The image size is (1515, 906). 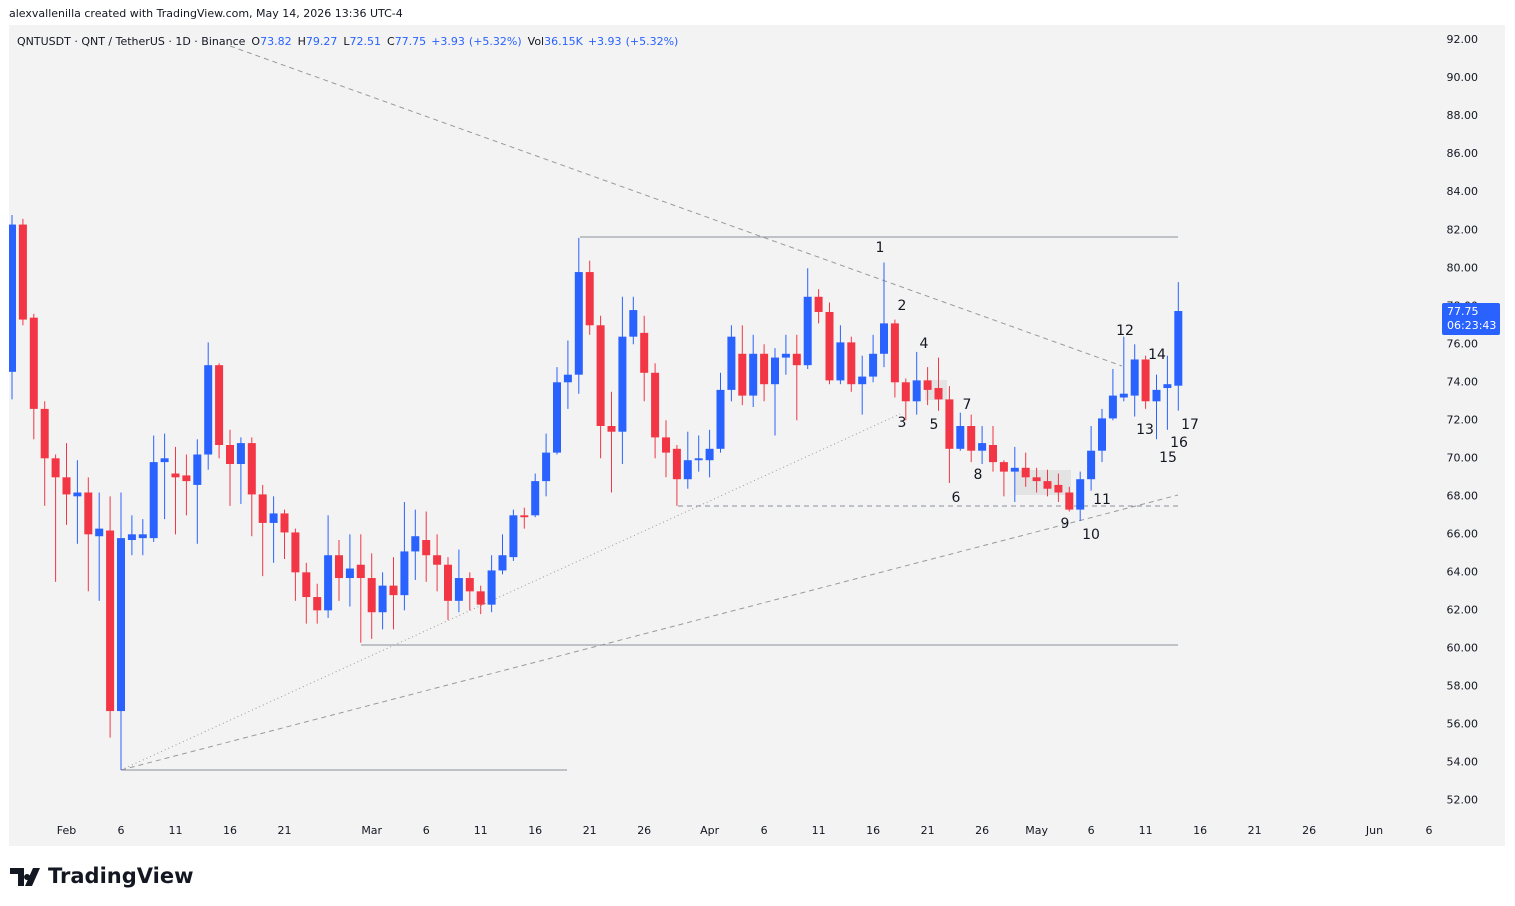 What do you see at coordinates (902, 423) in the screenshot?
I see `annotation: 3` at bounding box center [902, 423].